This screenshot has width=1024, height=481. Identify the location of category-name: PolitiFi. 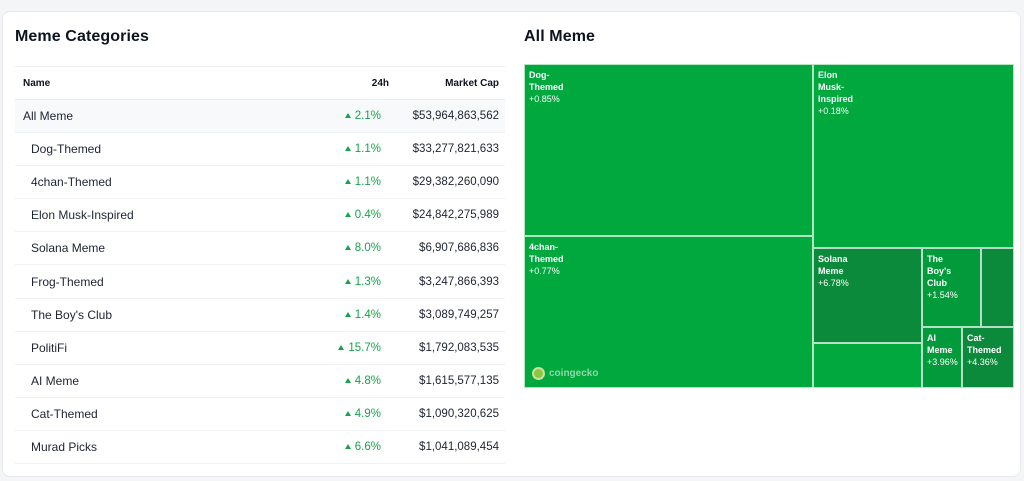
(175, 348).